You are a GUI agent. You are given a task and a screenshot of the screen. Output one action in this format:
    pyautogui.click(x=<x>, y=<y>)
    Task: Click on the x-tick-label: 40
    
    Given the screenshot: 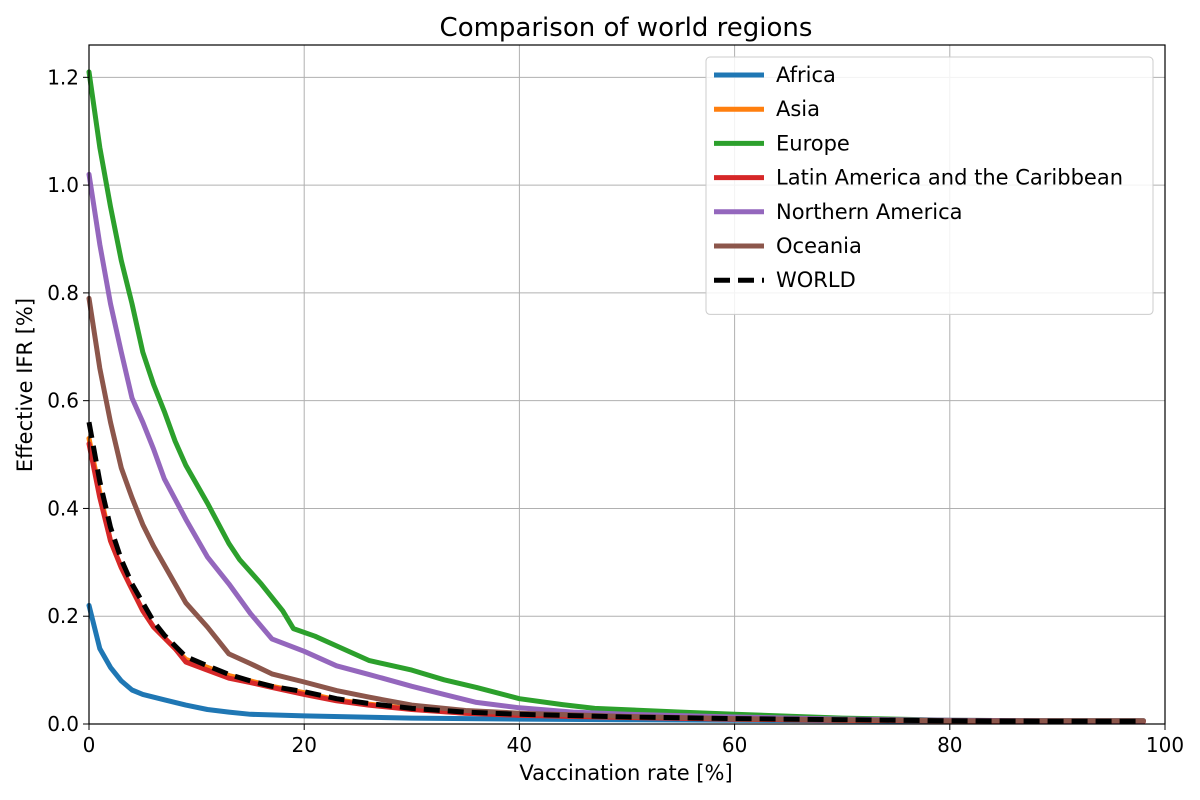 What is the action you would take?
    pyautogui.click(x=519, y=745)
    